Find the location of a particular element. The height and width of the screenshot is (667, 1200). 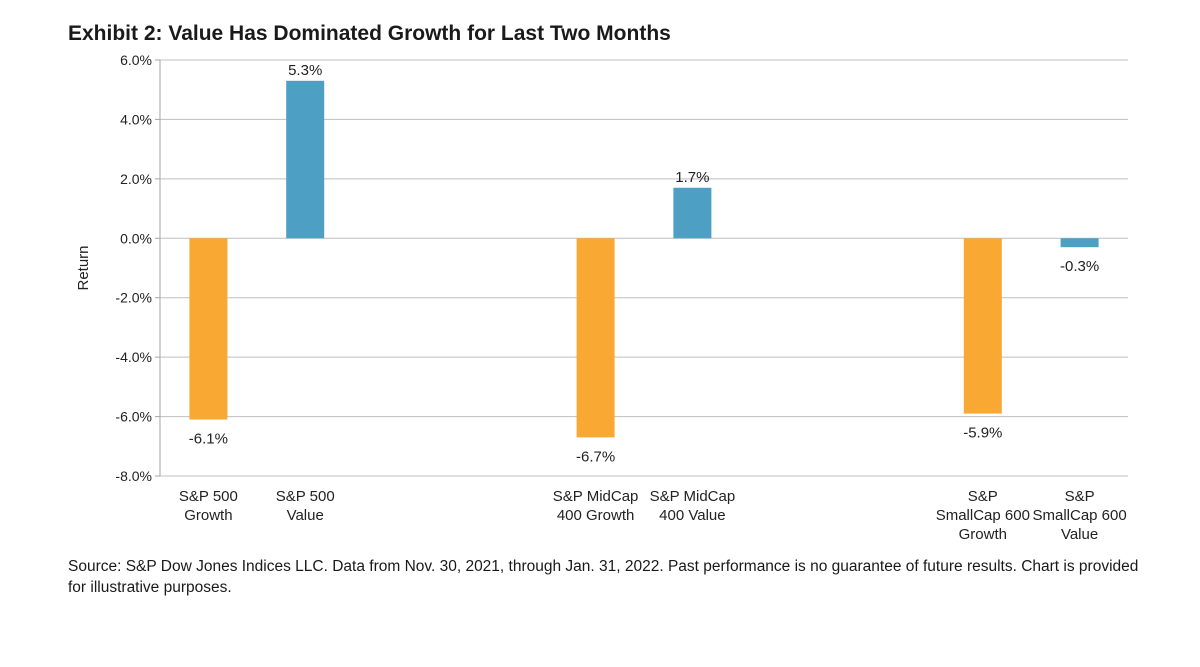

data-label: -6.1% is located at coordinates (208, 439).